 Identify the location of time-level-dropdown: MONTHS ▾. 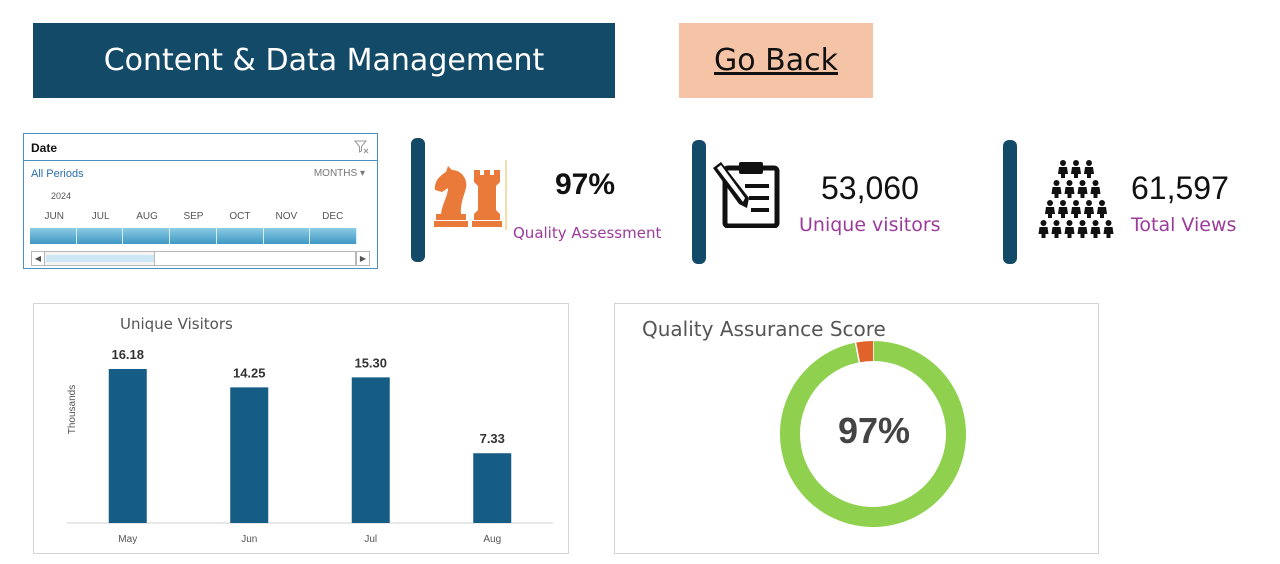
(339, 173).